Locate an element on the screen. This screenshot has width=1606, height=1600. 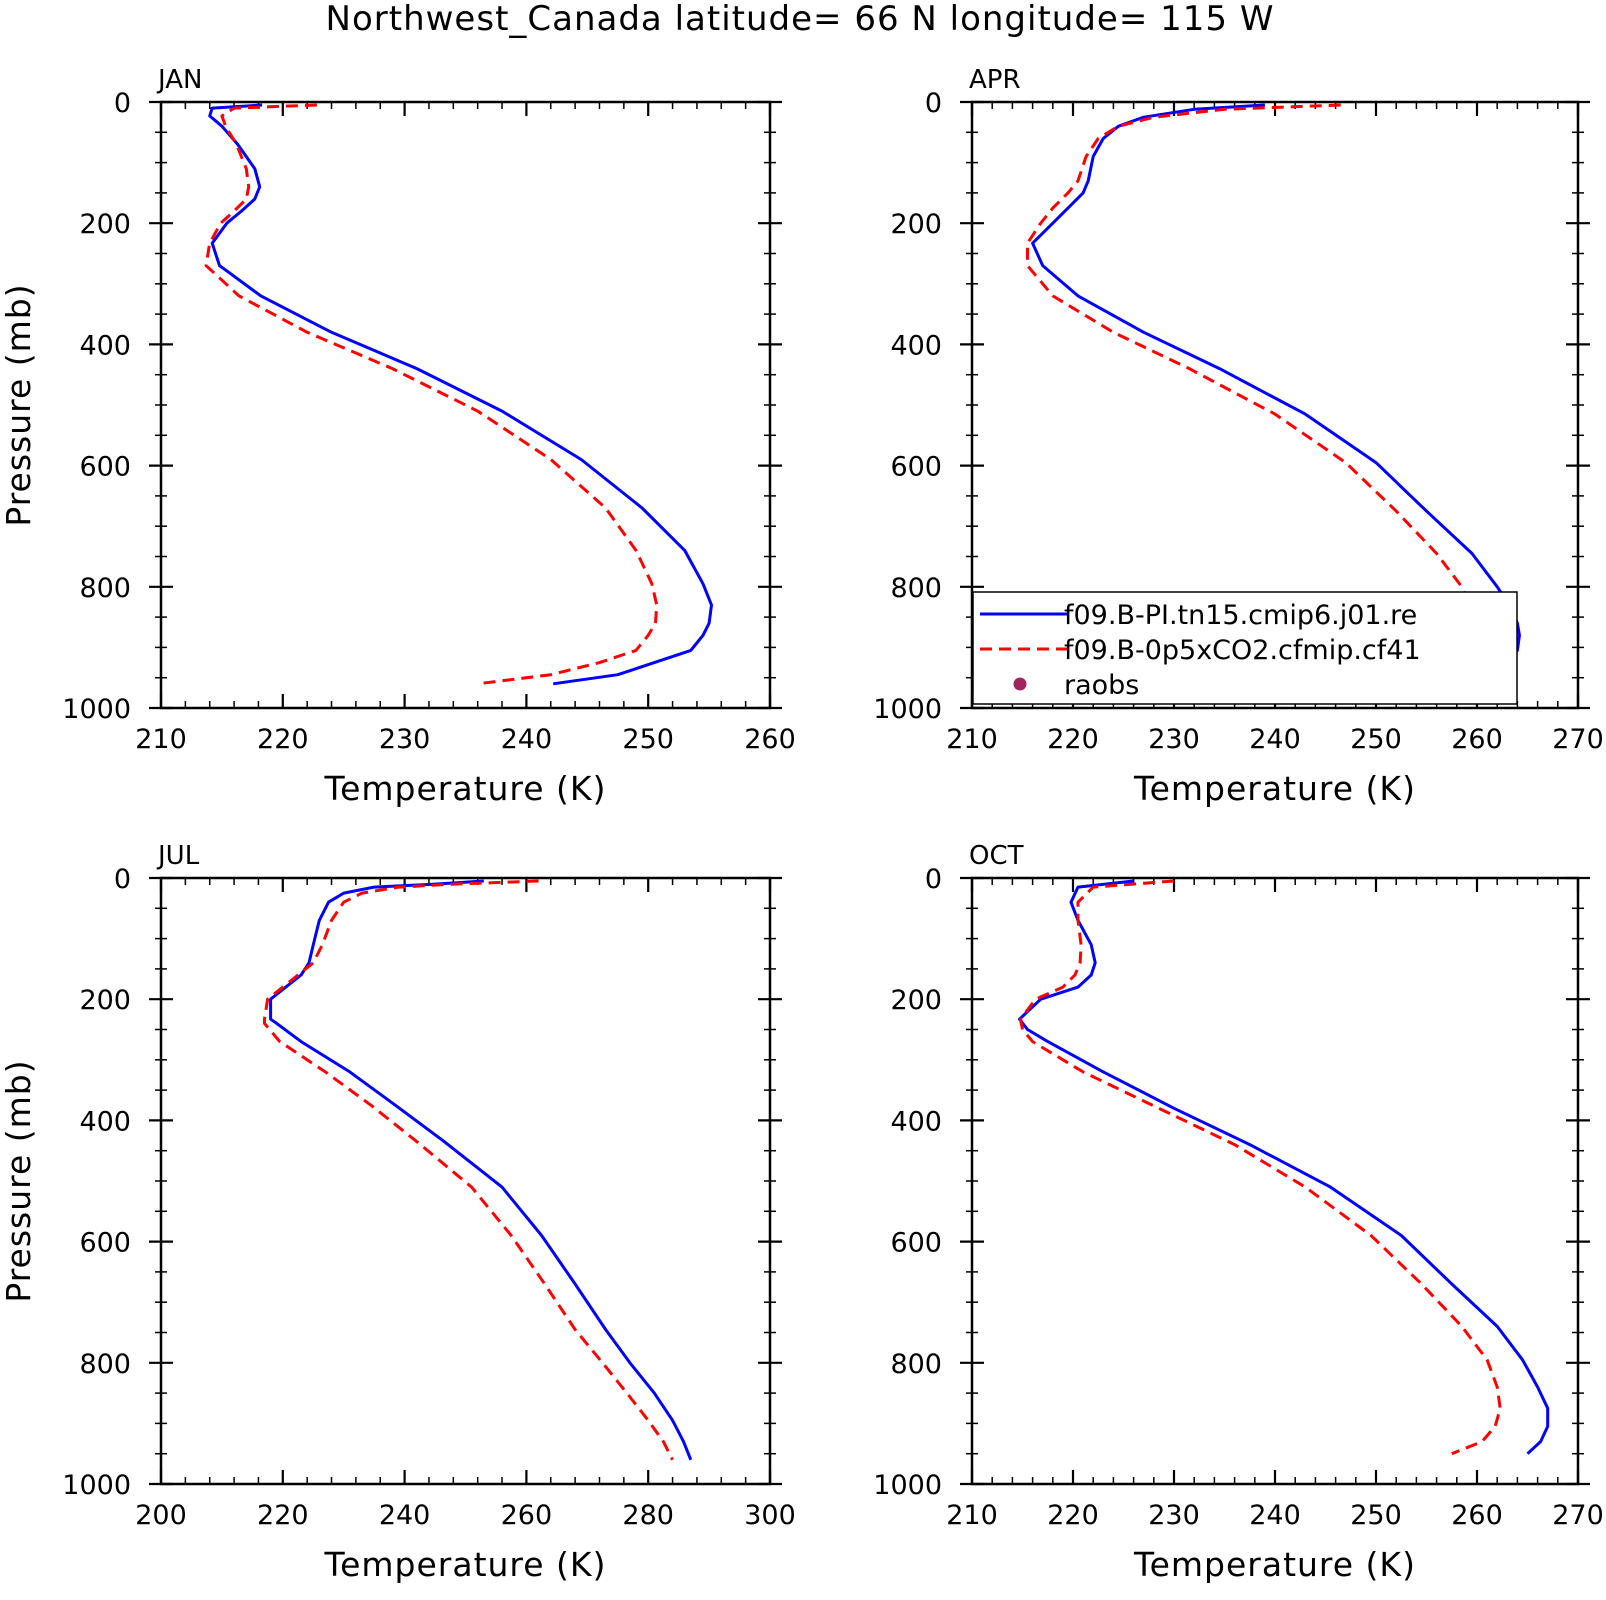
panel-label: JAN is located at coordinates (179, 80).